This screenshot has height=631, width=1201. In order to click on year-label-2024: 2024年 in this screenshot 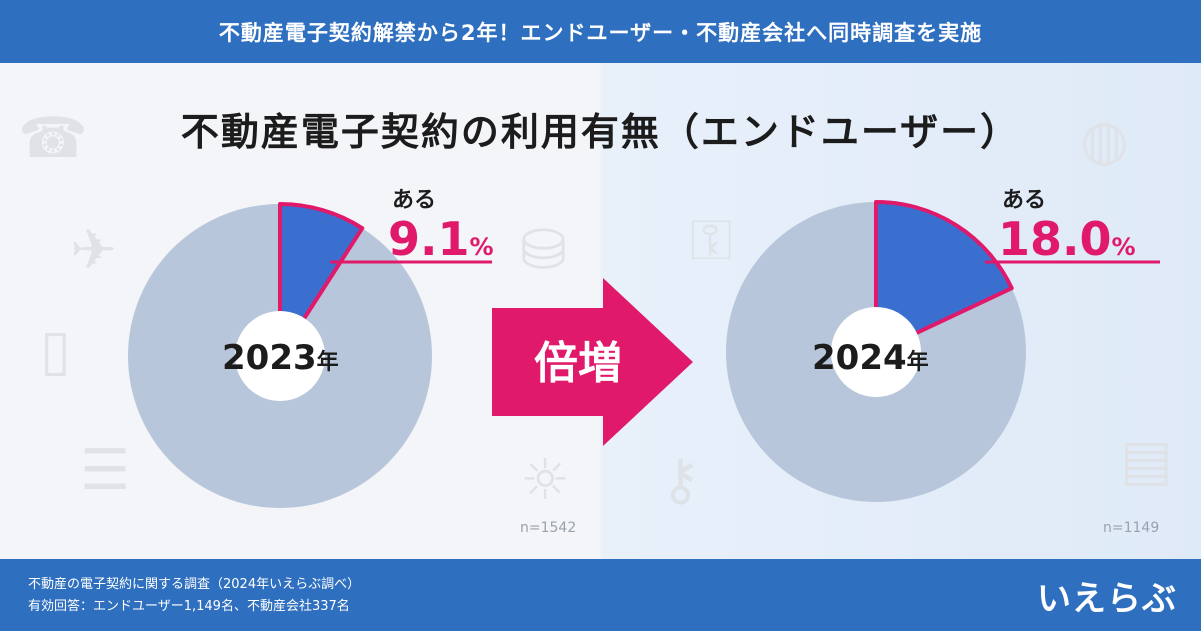, I will do `click(870, 358)`.